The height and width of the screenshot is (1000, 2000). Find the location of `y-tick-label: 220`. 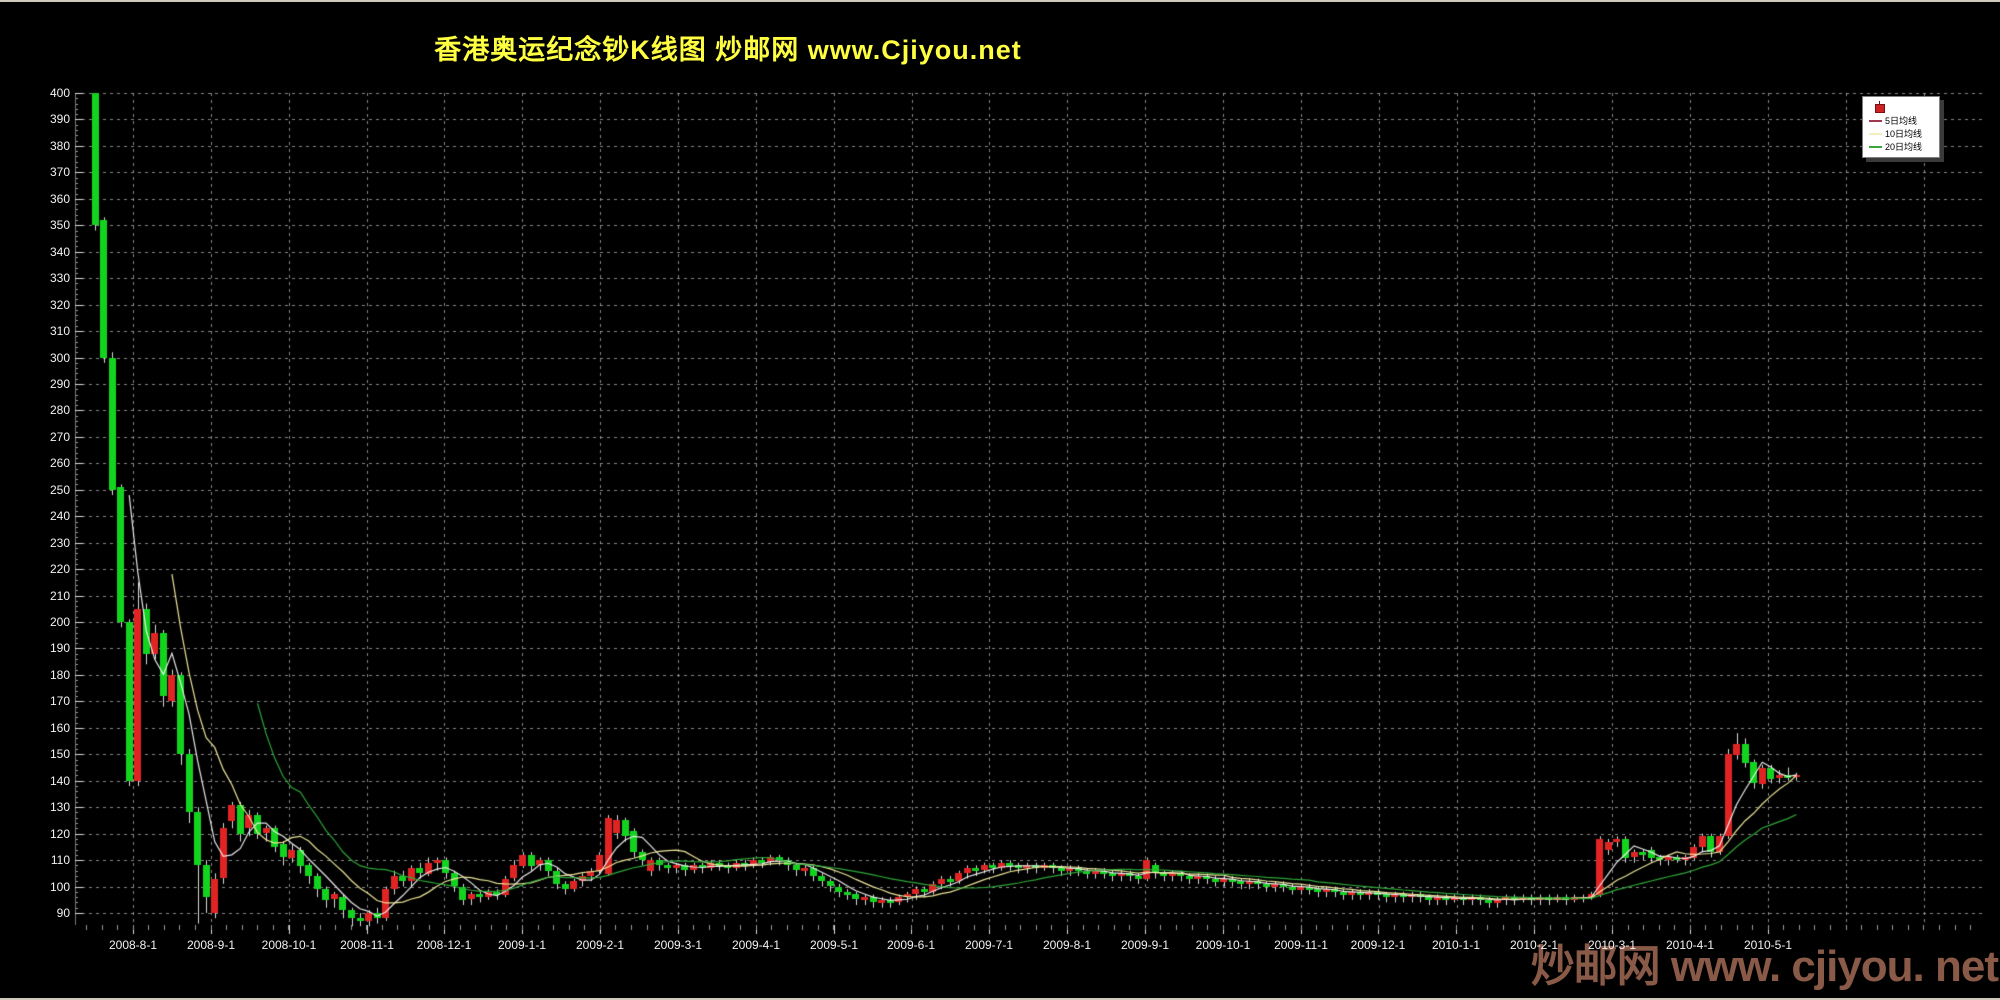

y-tick-label: 220 is located at coordinates (59, 569).